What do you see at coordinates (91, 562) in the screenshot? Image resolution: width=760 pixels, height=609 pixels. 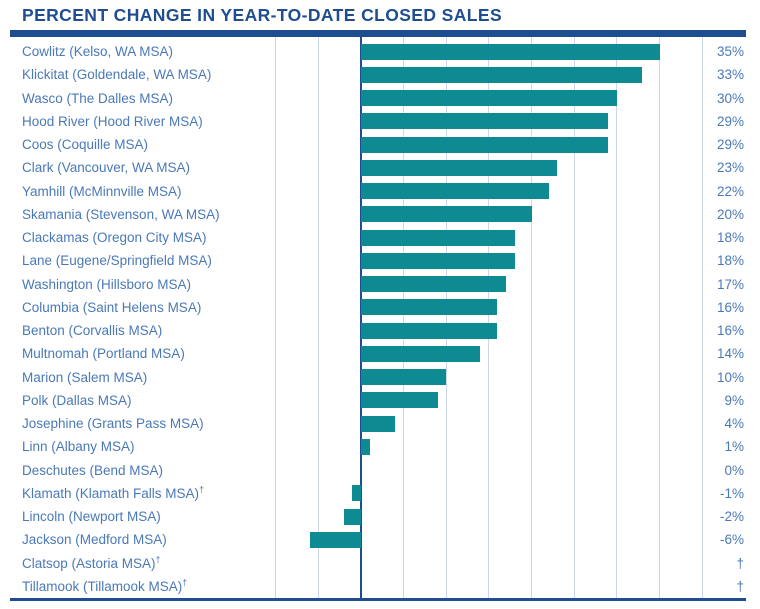 I see `row-label: Clatsop (Astoria MSA)†` at bounding box center [91, 562].